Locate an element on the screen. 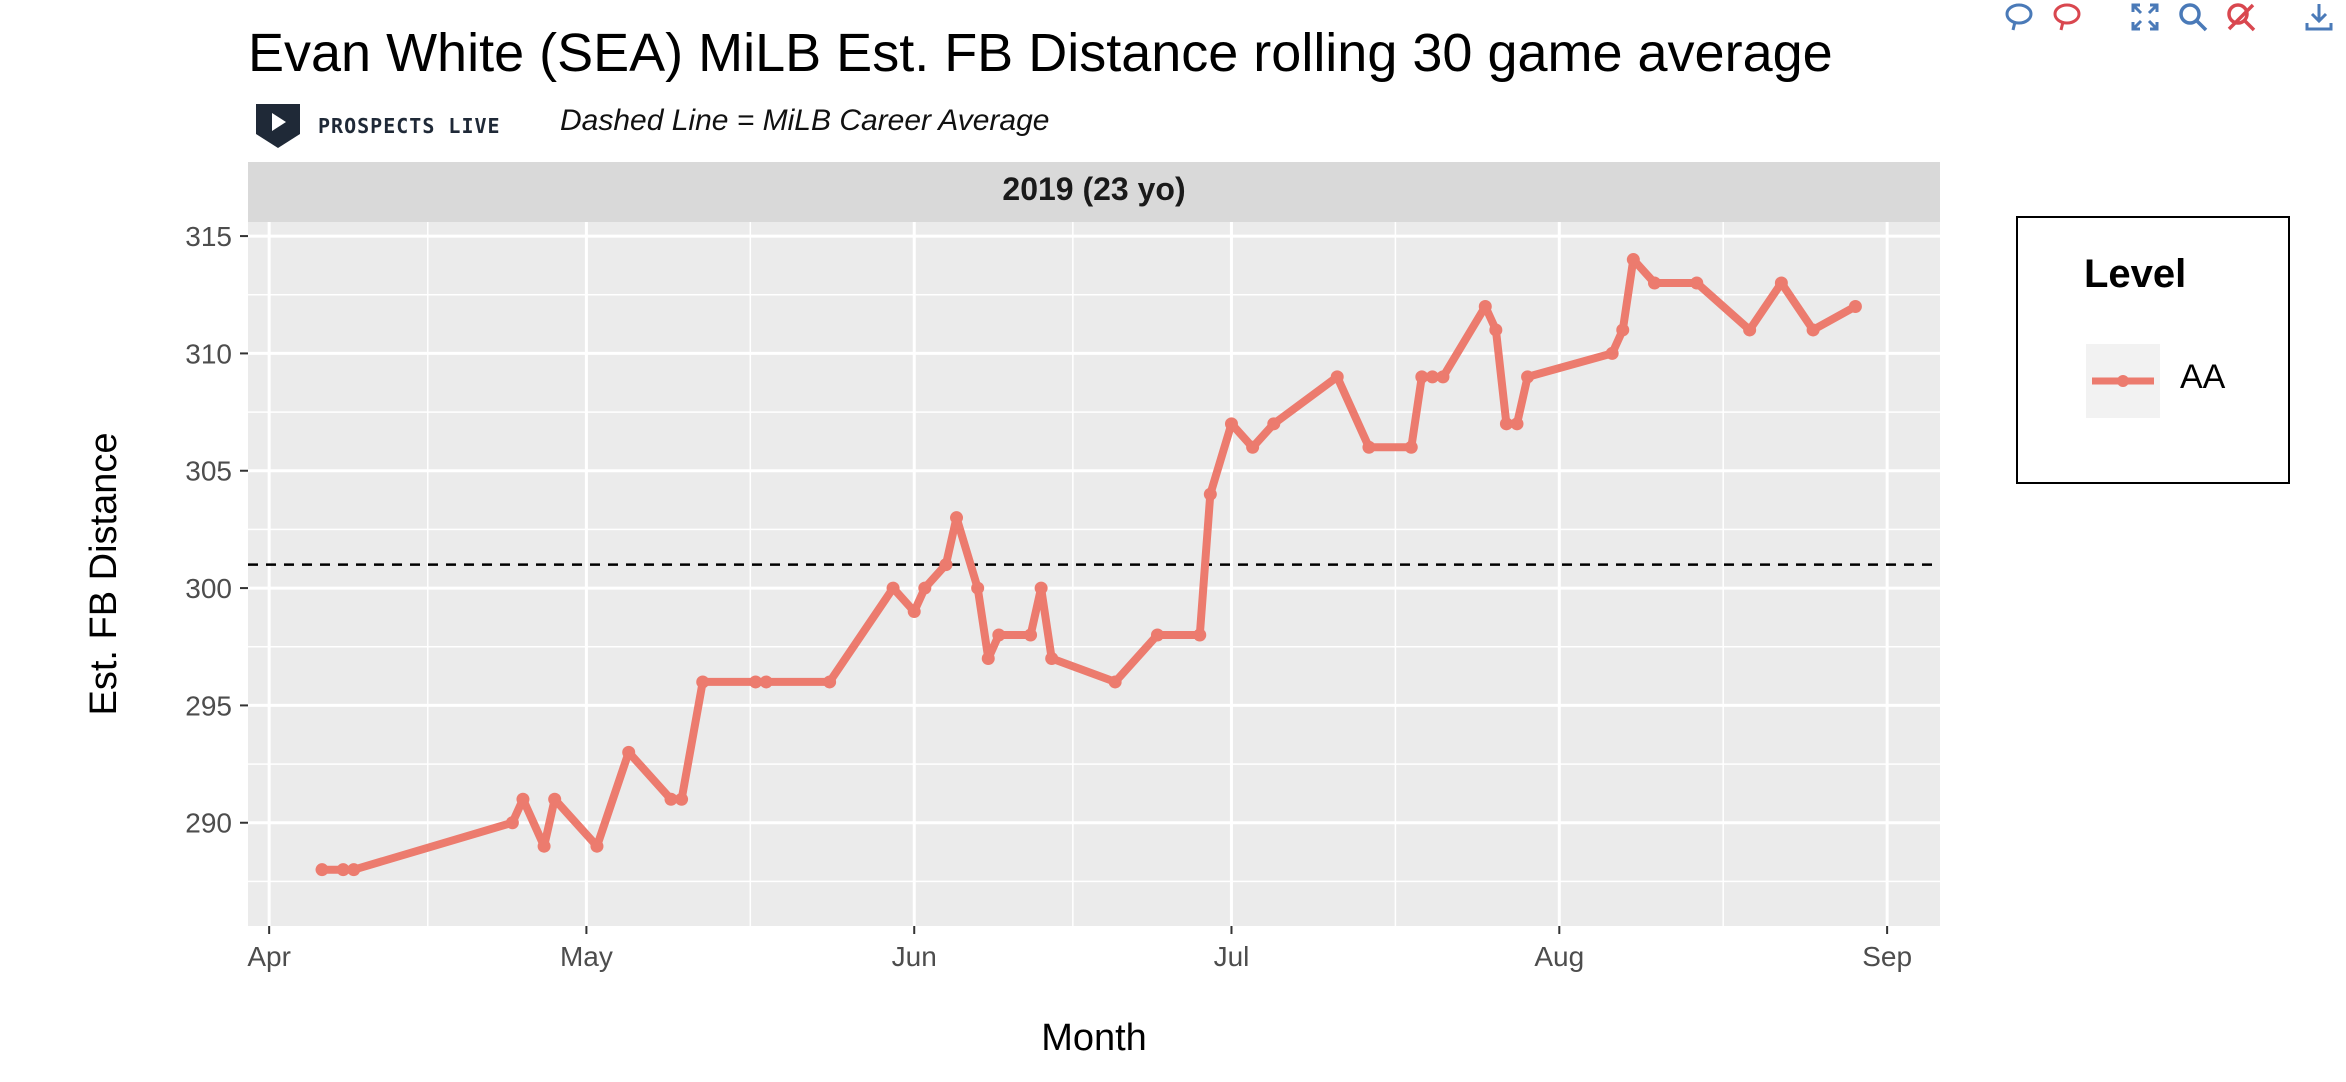 The width and height of the screenshot is (2346, 1082). prospects-live-logo: PROSPECTS LIVE is located at coordinates (378, 126).